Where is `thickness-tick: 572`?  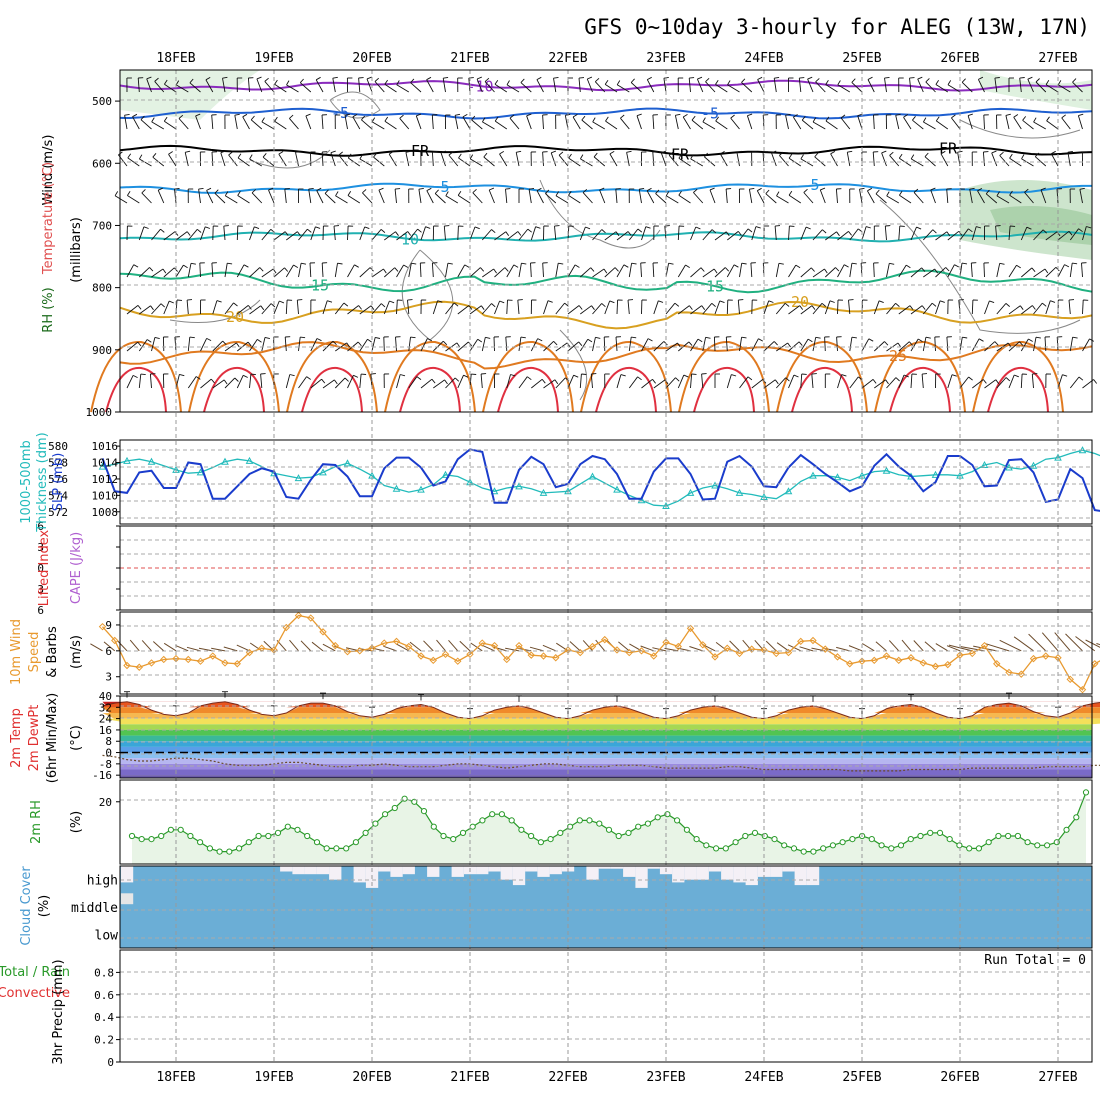
thickness-tick: 572 is located at coordinates (58, 512).